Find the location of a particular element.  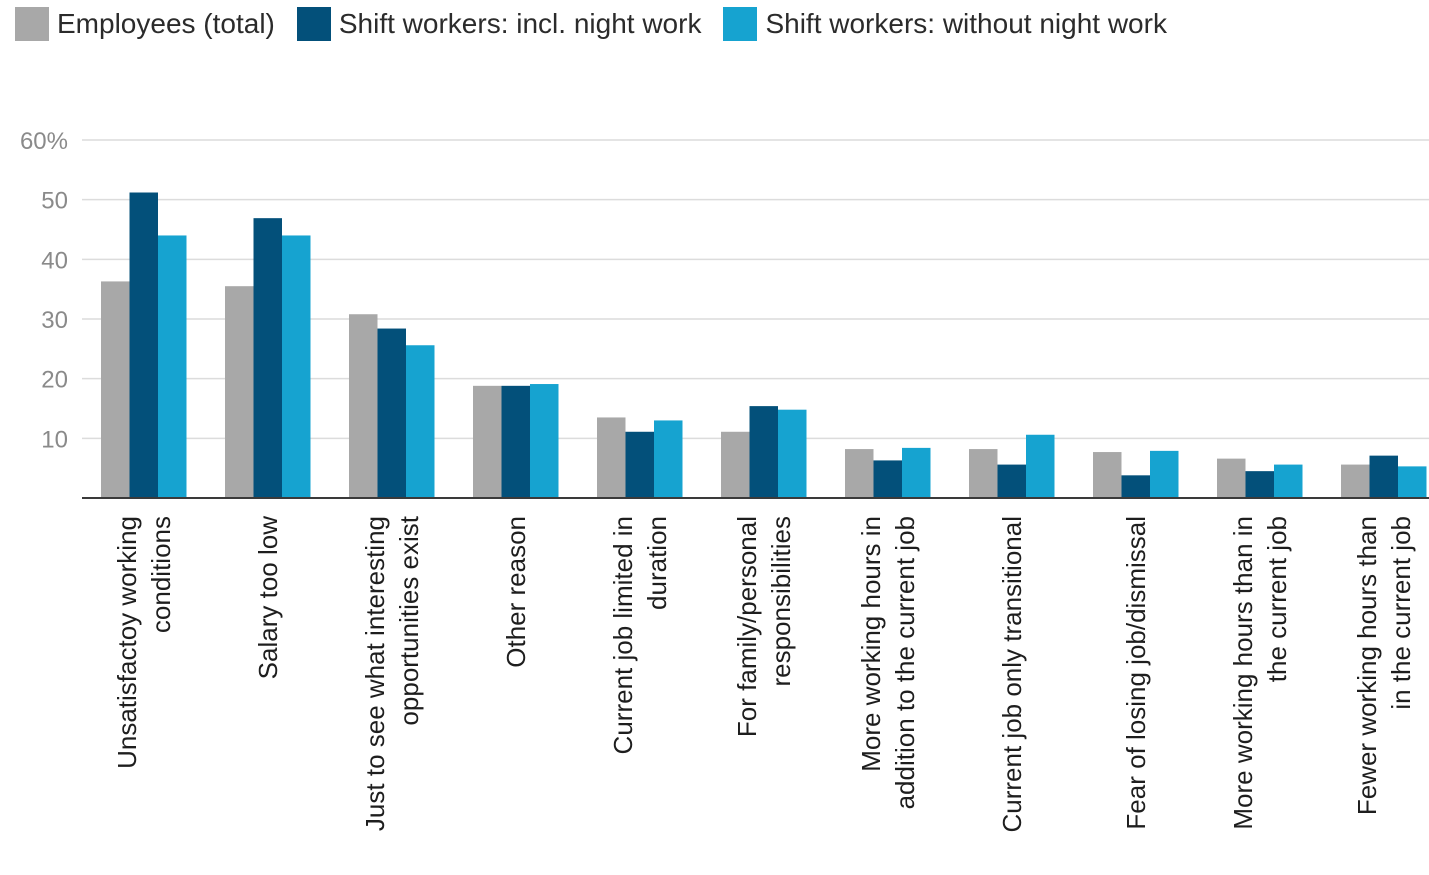

x-tick-label-8-line-0: Fear of losing job/dismissal is located at coordinates (1136, 673).